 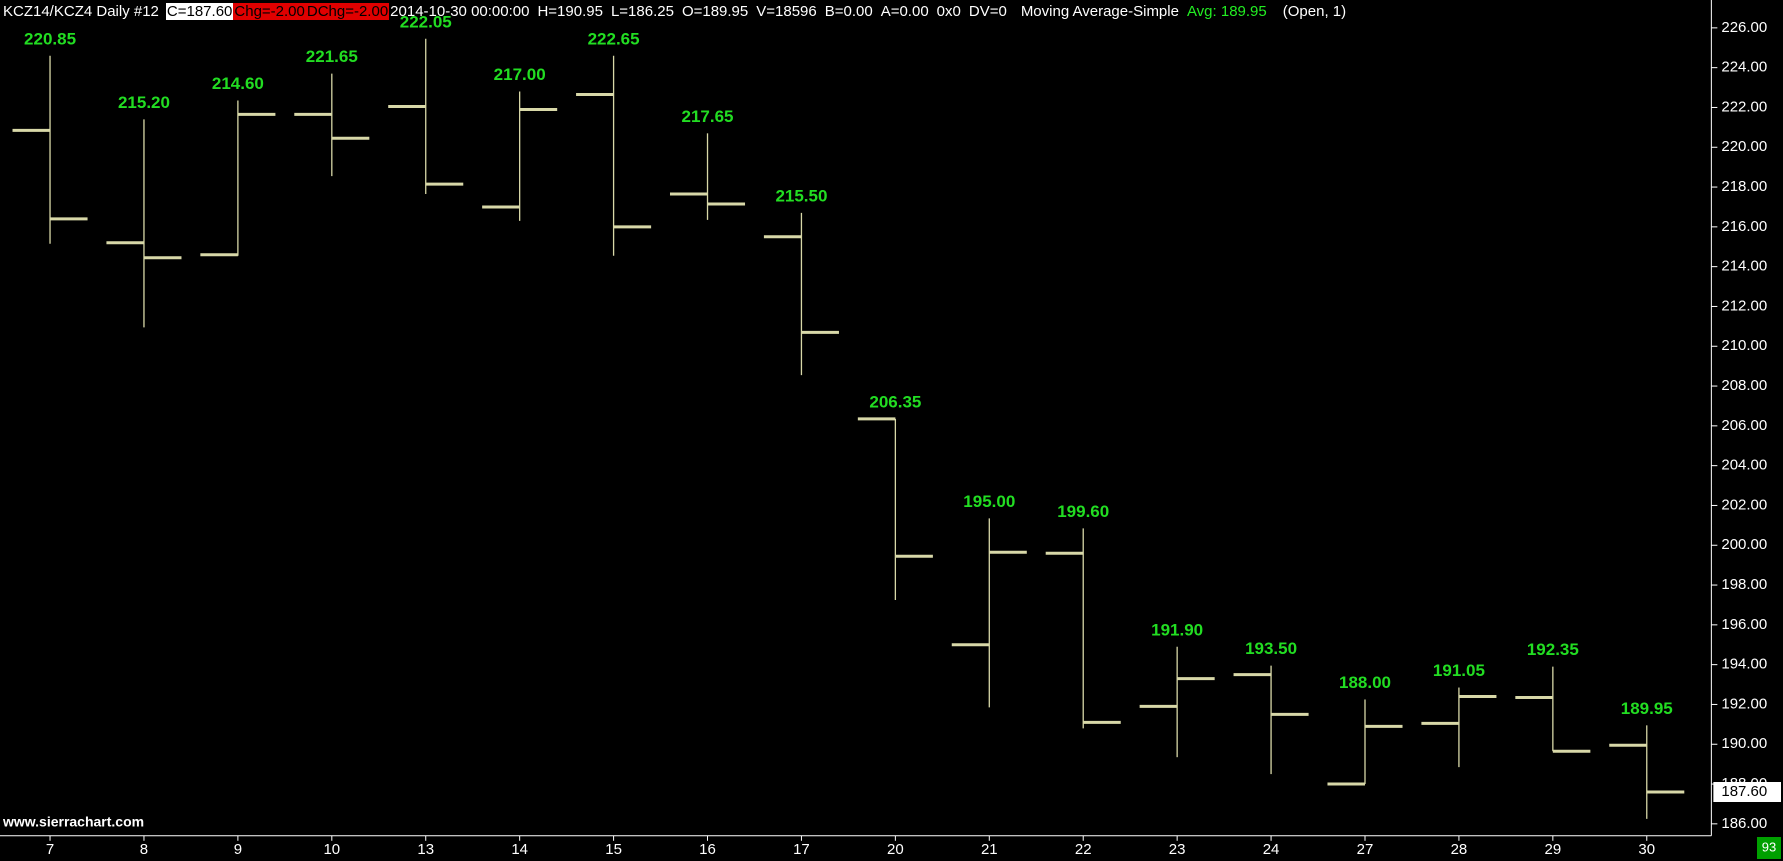 I want to click on header-field: H=190.95, so click(x=570, y=11).